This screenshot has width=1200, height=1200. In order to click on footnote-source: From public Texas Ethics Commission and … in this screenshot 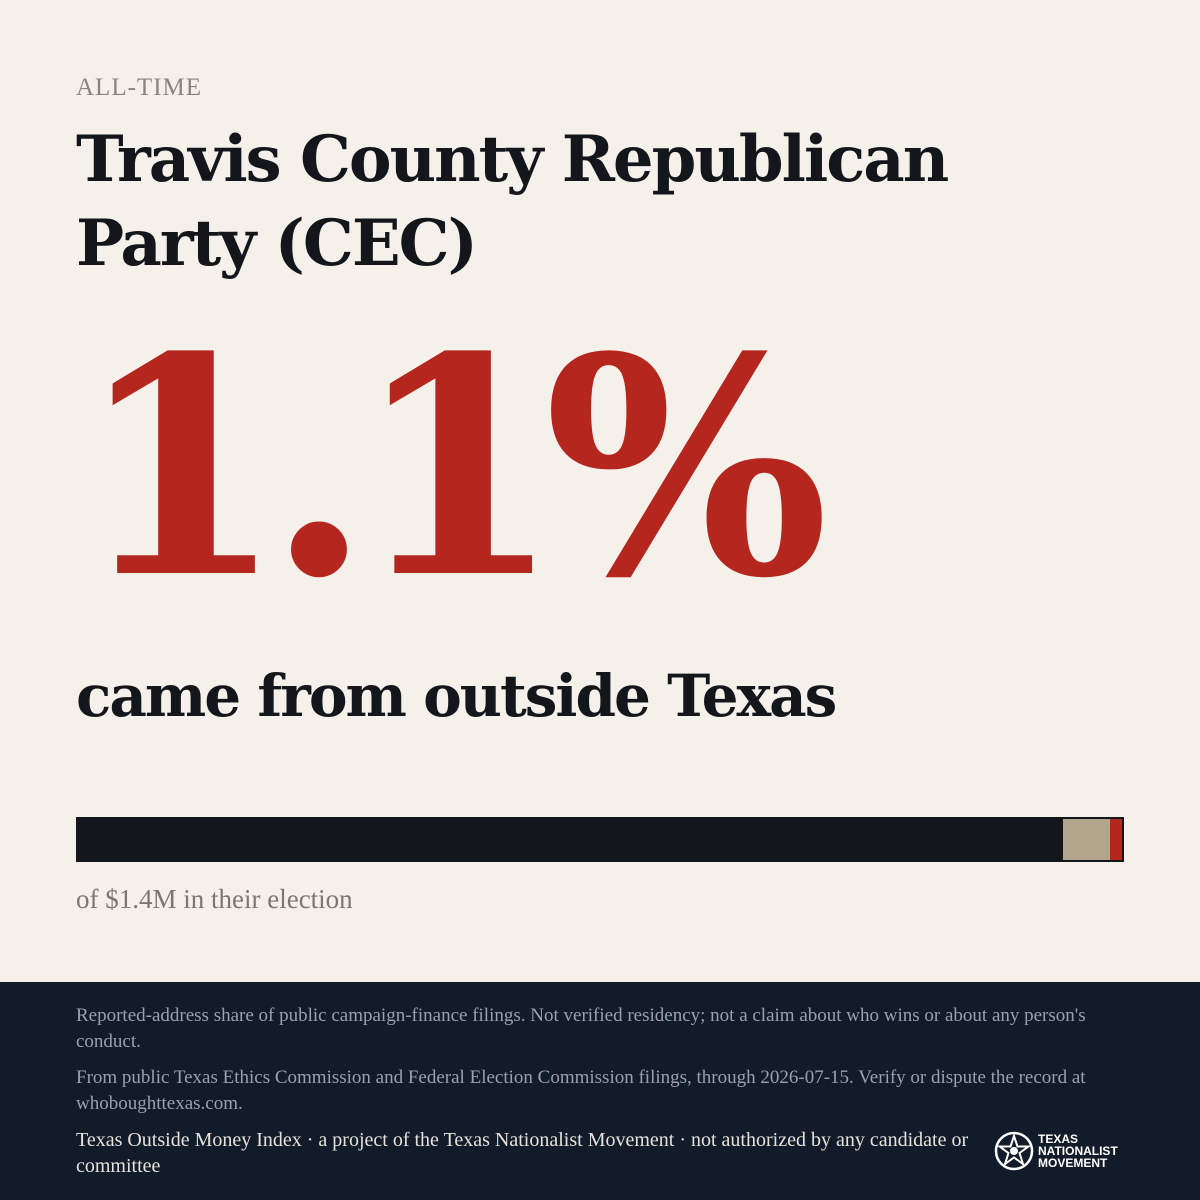, I will do `click(581, 1090)`.